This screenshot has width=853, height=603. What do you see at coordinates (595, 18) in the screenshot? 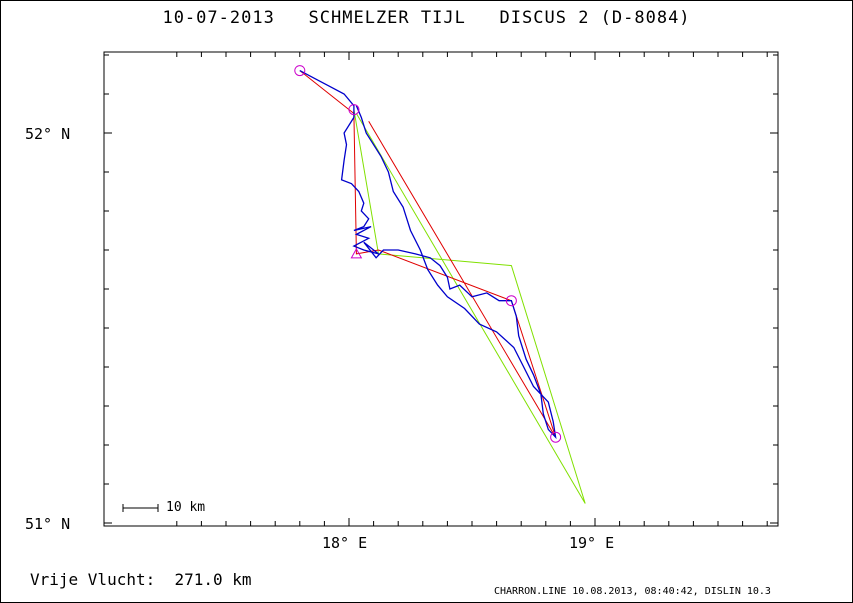
I see `glider-name: DISCUS 2 (D-8084)` at bounding box center [595, 18].